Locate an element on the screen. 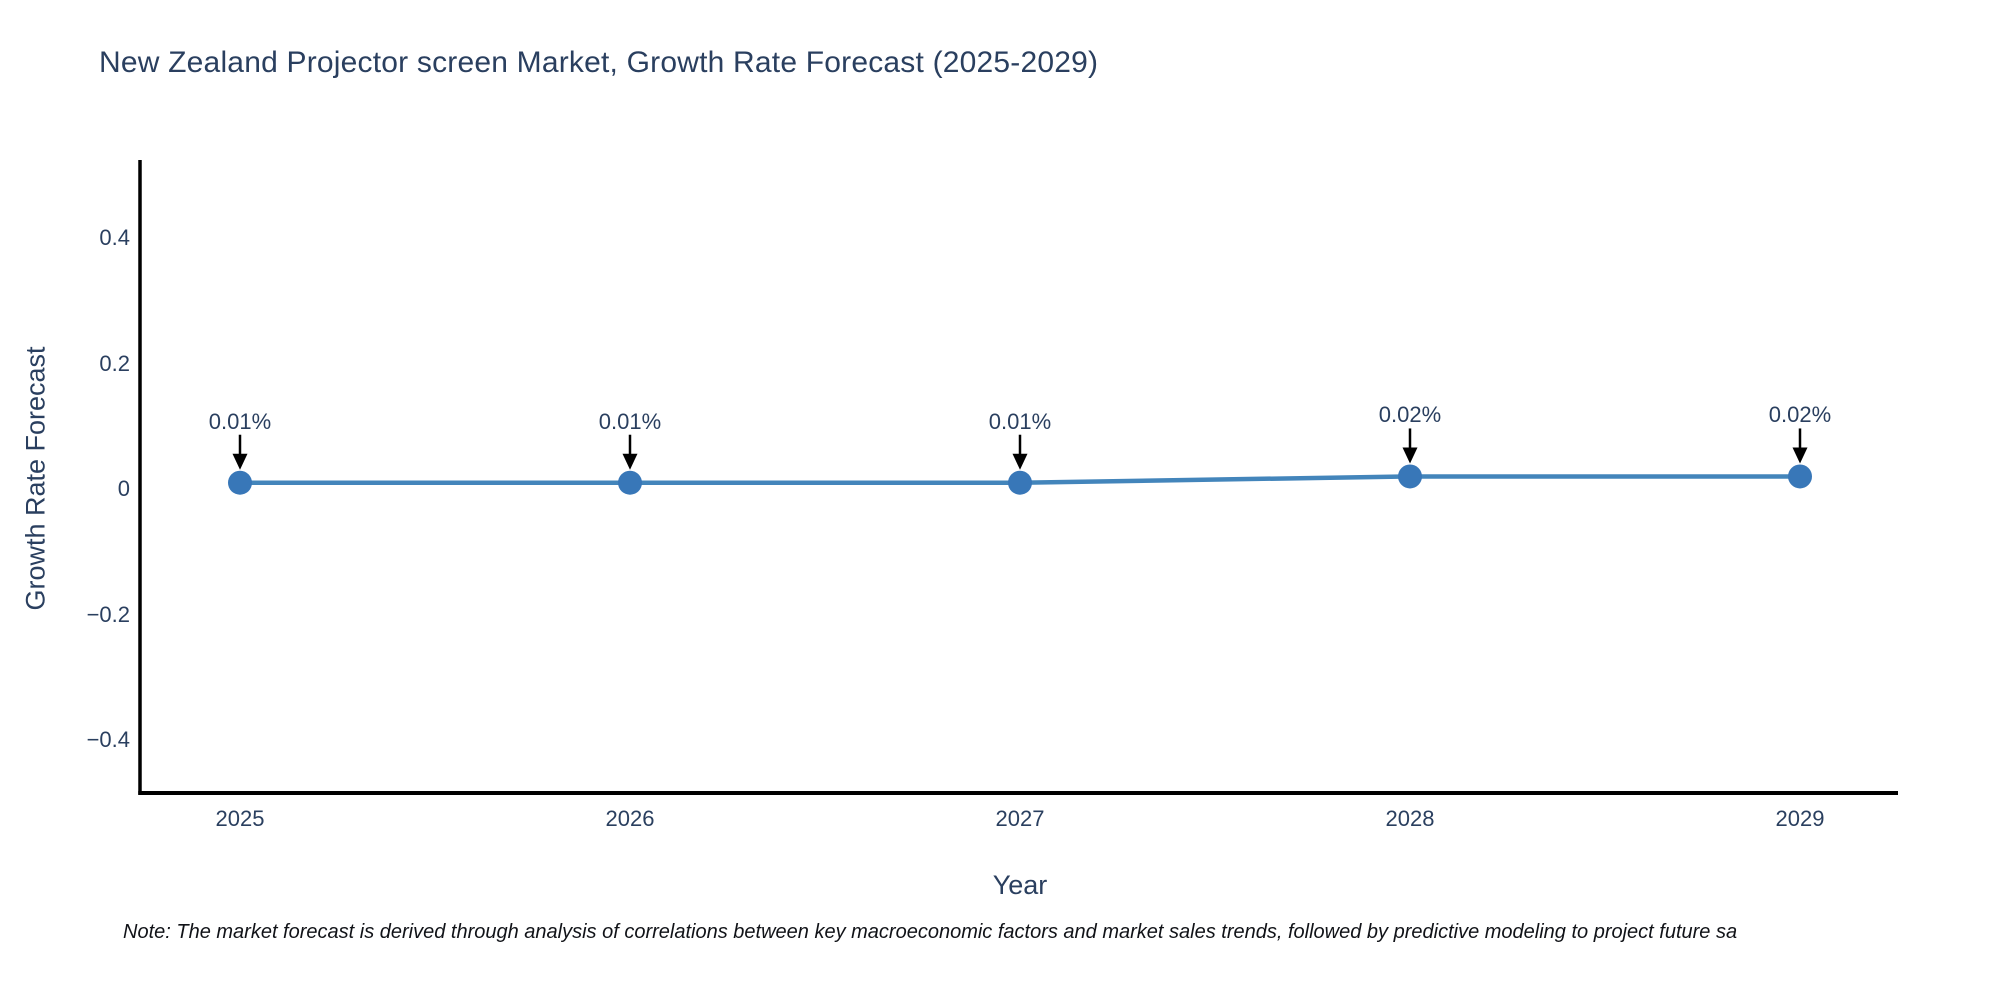  y-tick-label: 0 is located at coordinates (123, 488).